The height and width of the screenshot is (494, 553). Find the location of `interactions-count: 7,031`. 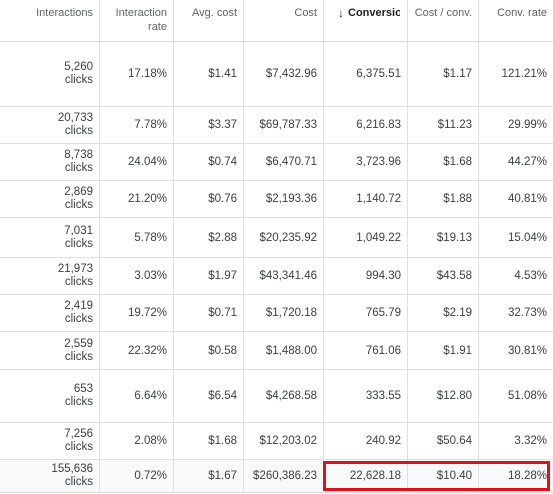

interactions-count: 7,031 is located at coordinates (78, 230).